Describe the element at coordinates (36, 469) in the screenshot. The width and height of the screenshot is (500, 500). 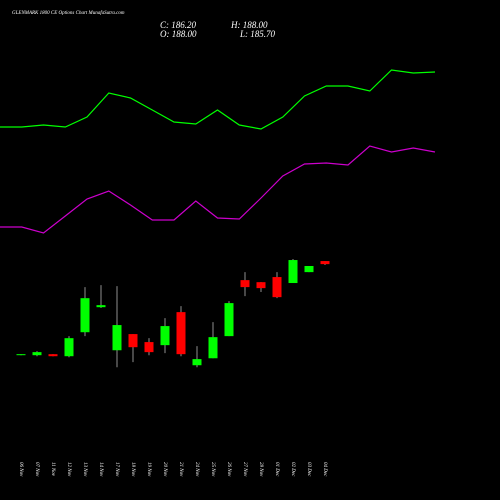
I see `x-tick-label: 07 Nov` at that location.